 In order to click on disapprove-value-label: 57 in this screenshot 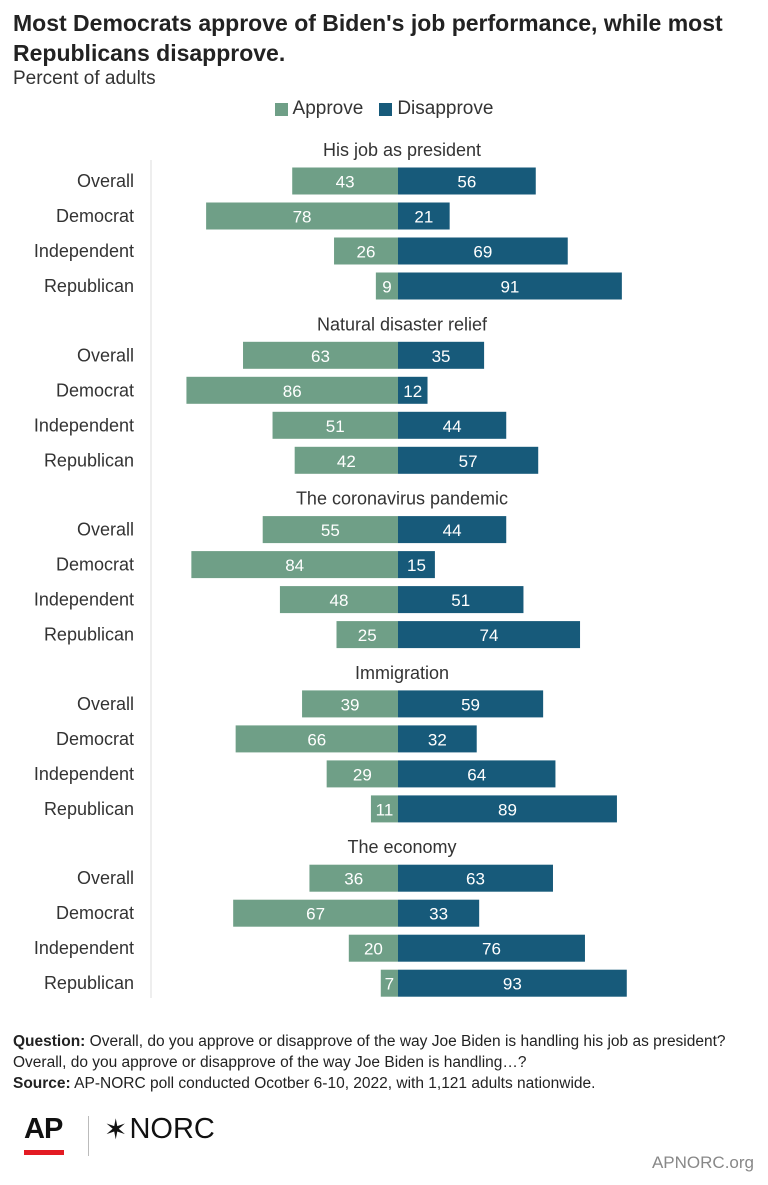, I will do `click(468, 461)`.